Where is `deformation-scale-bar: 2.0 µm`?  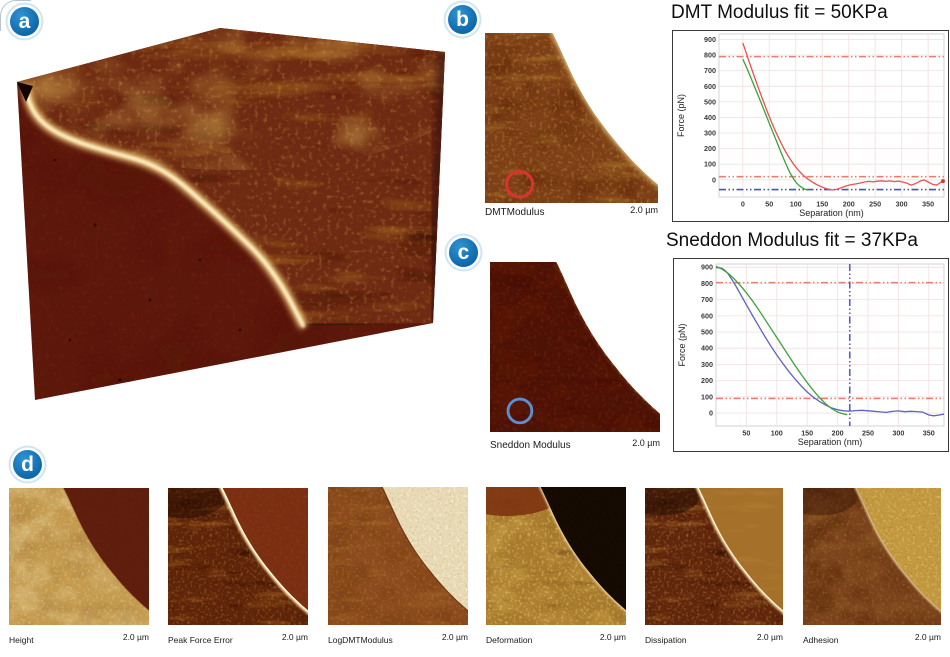 deformation-scale-bar: 2.0 µm is located at coordinates (613, 636).